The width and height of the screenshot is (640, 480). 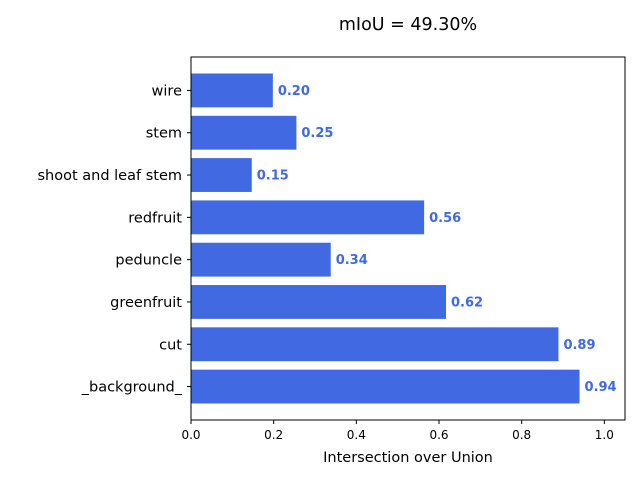 What do you see at coordinates (294, 91) in the screenshot?
I see `value-label: 0.20` at bounding box center [294, 91].